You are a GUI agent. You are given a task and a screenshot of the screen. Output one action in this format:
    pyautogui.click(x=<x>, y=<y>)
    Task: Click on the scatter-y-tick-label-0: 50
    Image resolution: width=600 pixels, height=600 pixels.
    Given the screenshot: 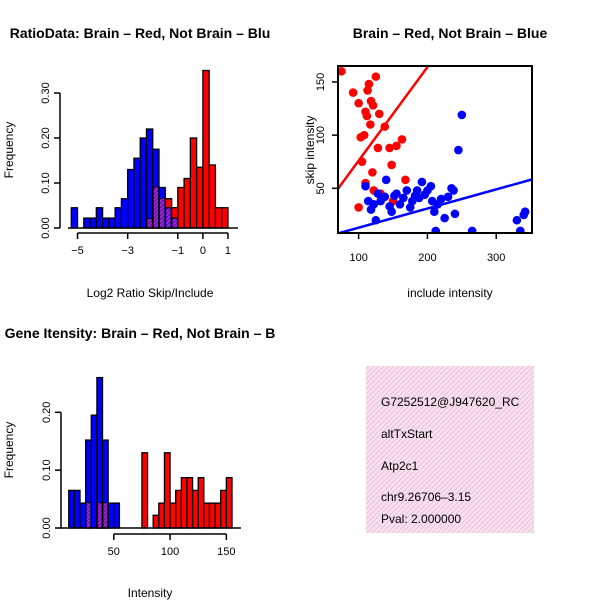 What is the action you would take?
    pyautogui.click(x=321, y=188)
    